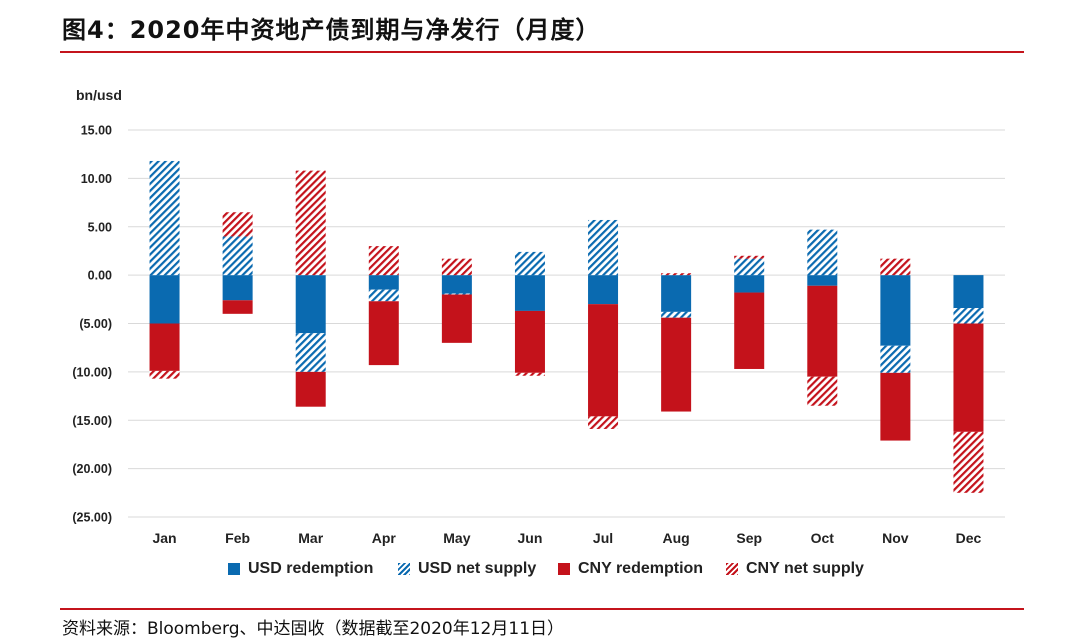  Describe the element at coordinates (749, 538) in the screenshot. I see `x-category-label: Sep` at that location.